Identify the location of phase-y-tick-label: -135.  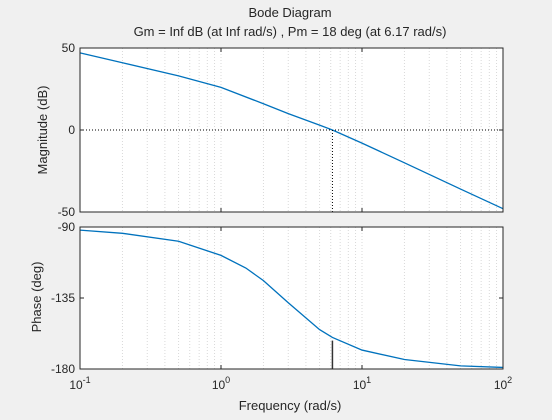
(63, 298).